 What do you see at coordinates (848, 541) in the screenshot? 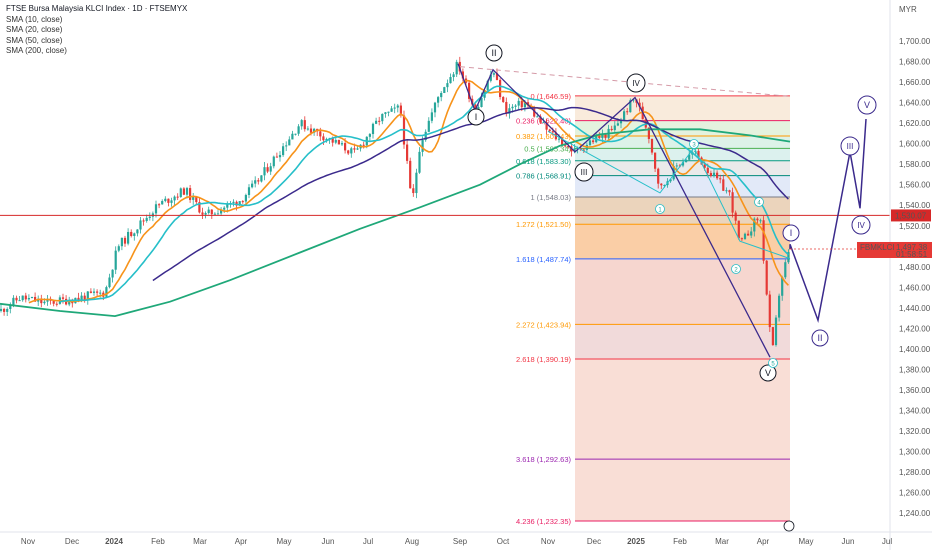
I see `time-tick: Jun` at bounding box center [848, 541].